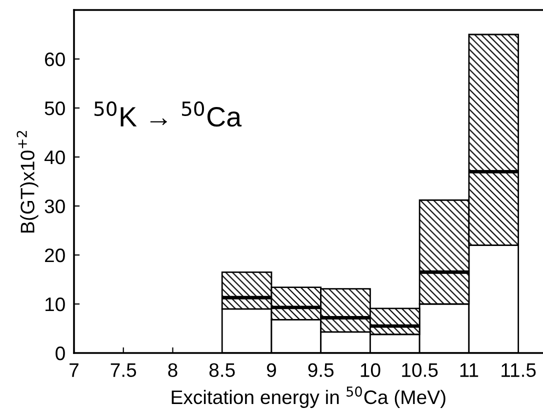  What do you see at coordinates (309, 397) in the screenshot?
I see `x-axis-title: Excitation energy in $^{50}$Ca (MeV)` at bounding box center [309, 397].